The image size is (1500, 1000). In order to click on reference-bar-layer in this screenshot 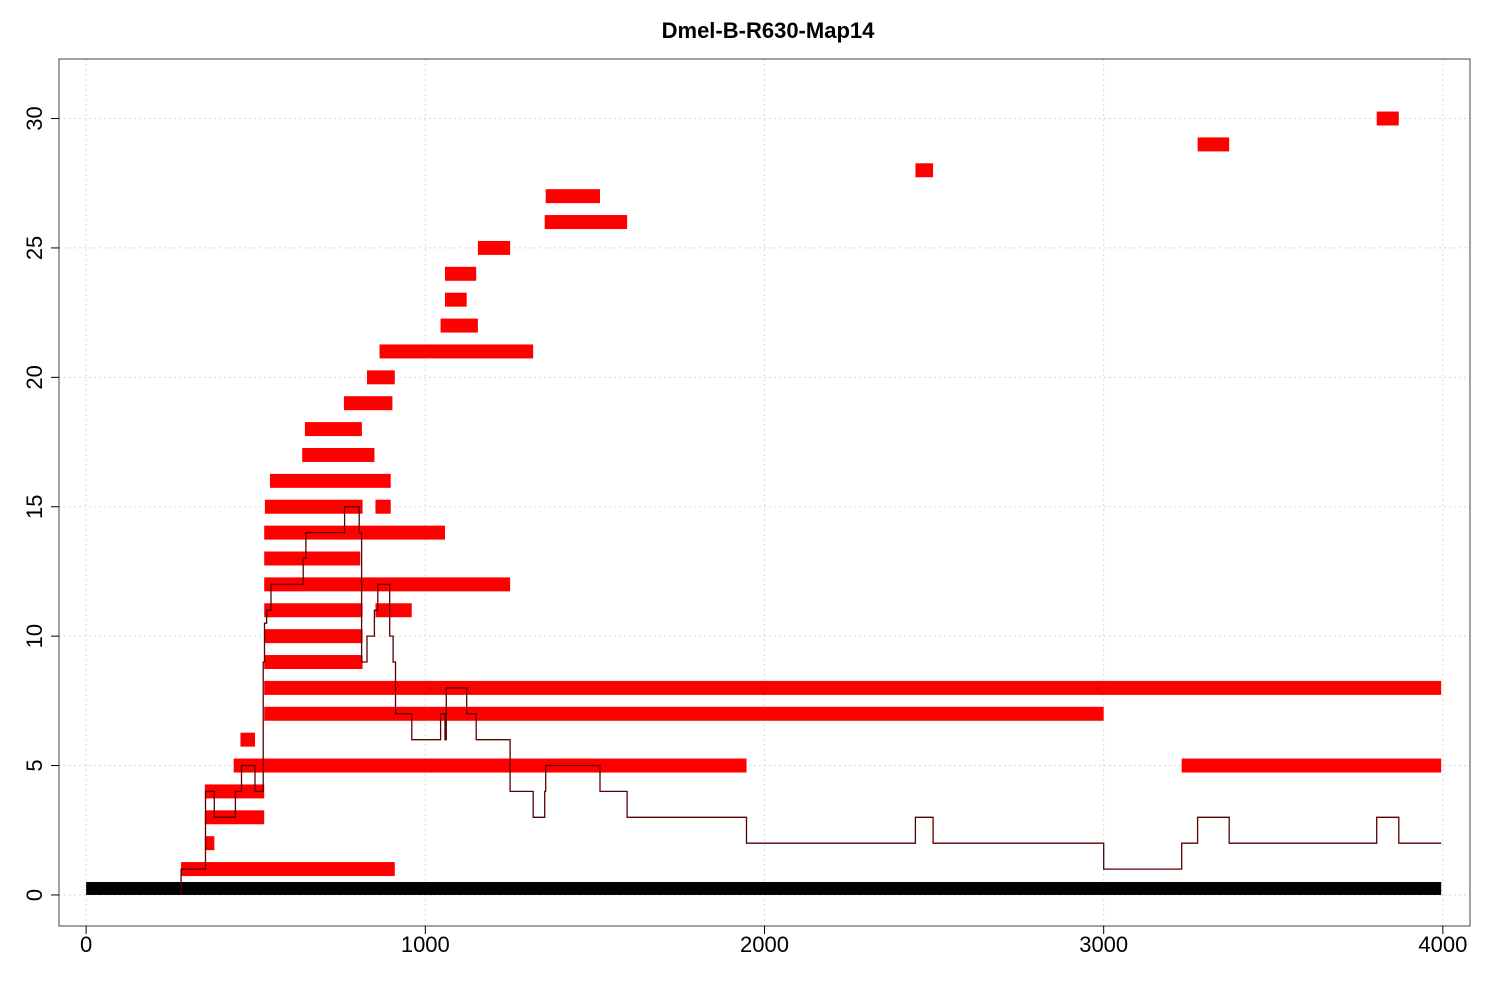, I will do `click(764, 888)`.